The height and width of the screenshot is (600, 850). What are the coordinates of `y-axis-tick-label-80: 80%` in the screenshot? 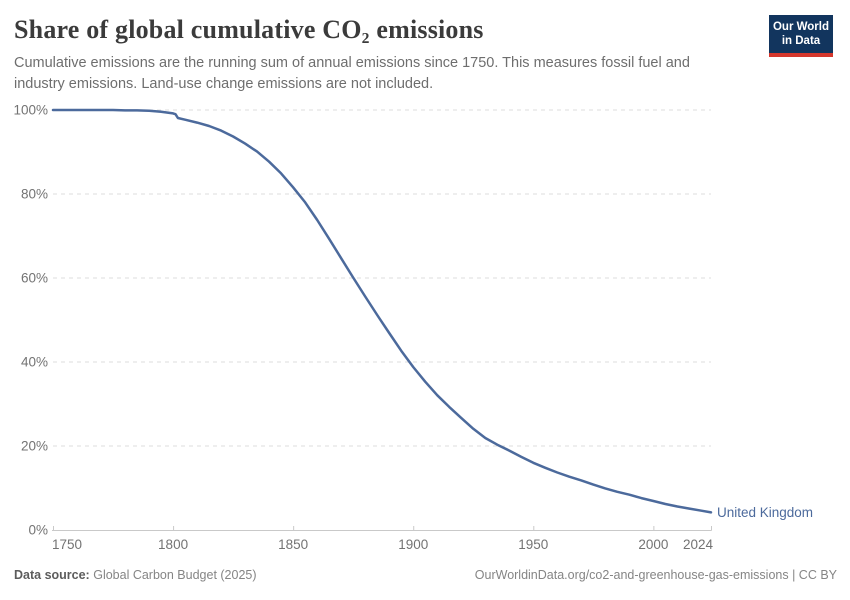 It's located at (34, 194).